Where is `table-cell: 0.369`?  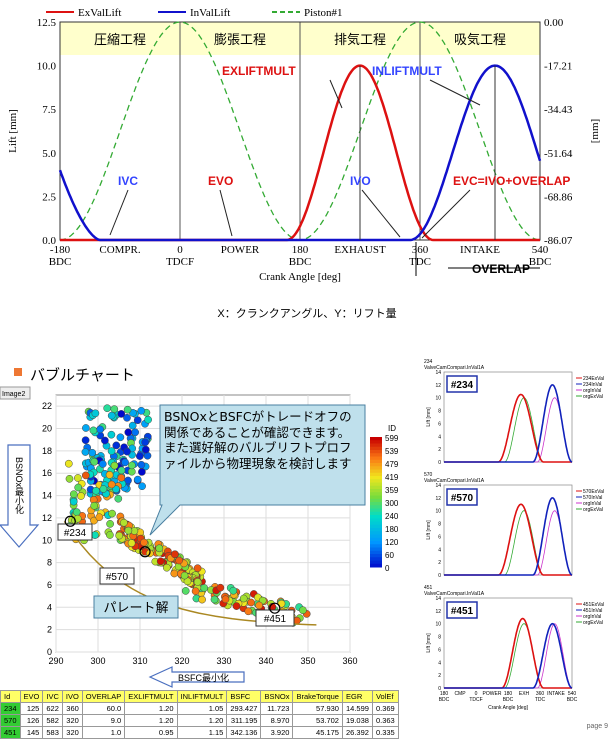 table-cell: 0.369 is located at coordinates (385, 708).